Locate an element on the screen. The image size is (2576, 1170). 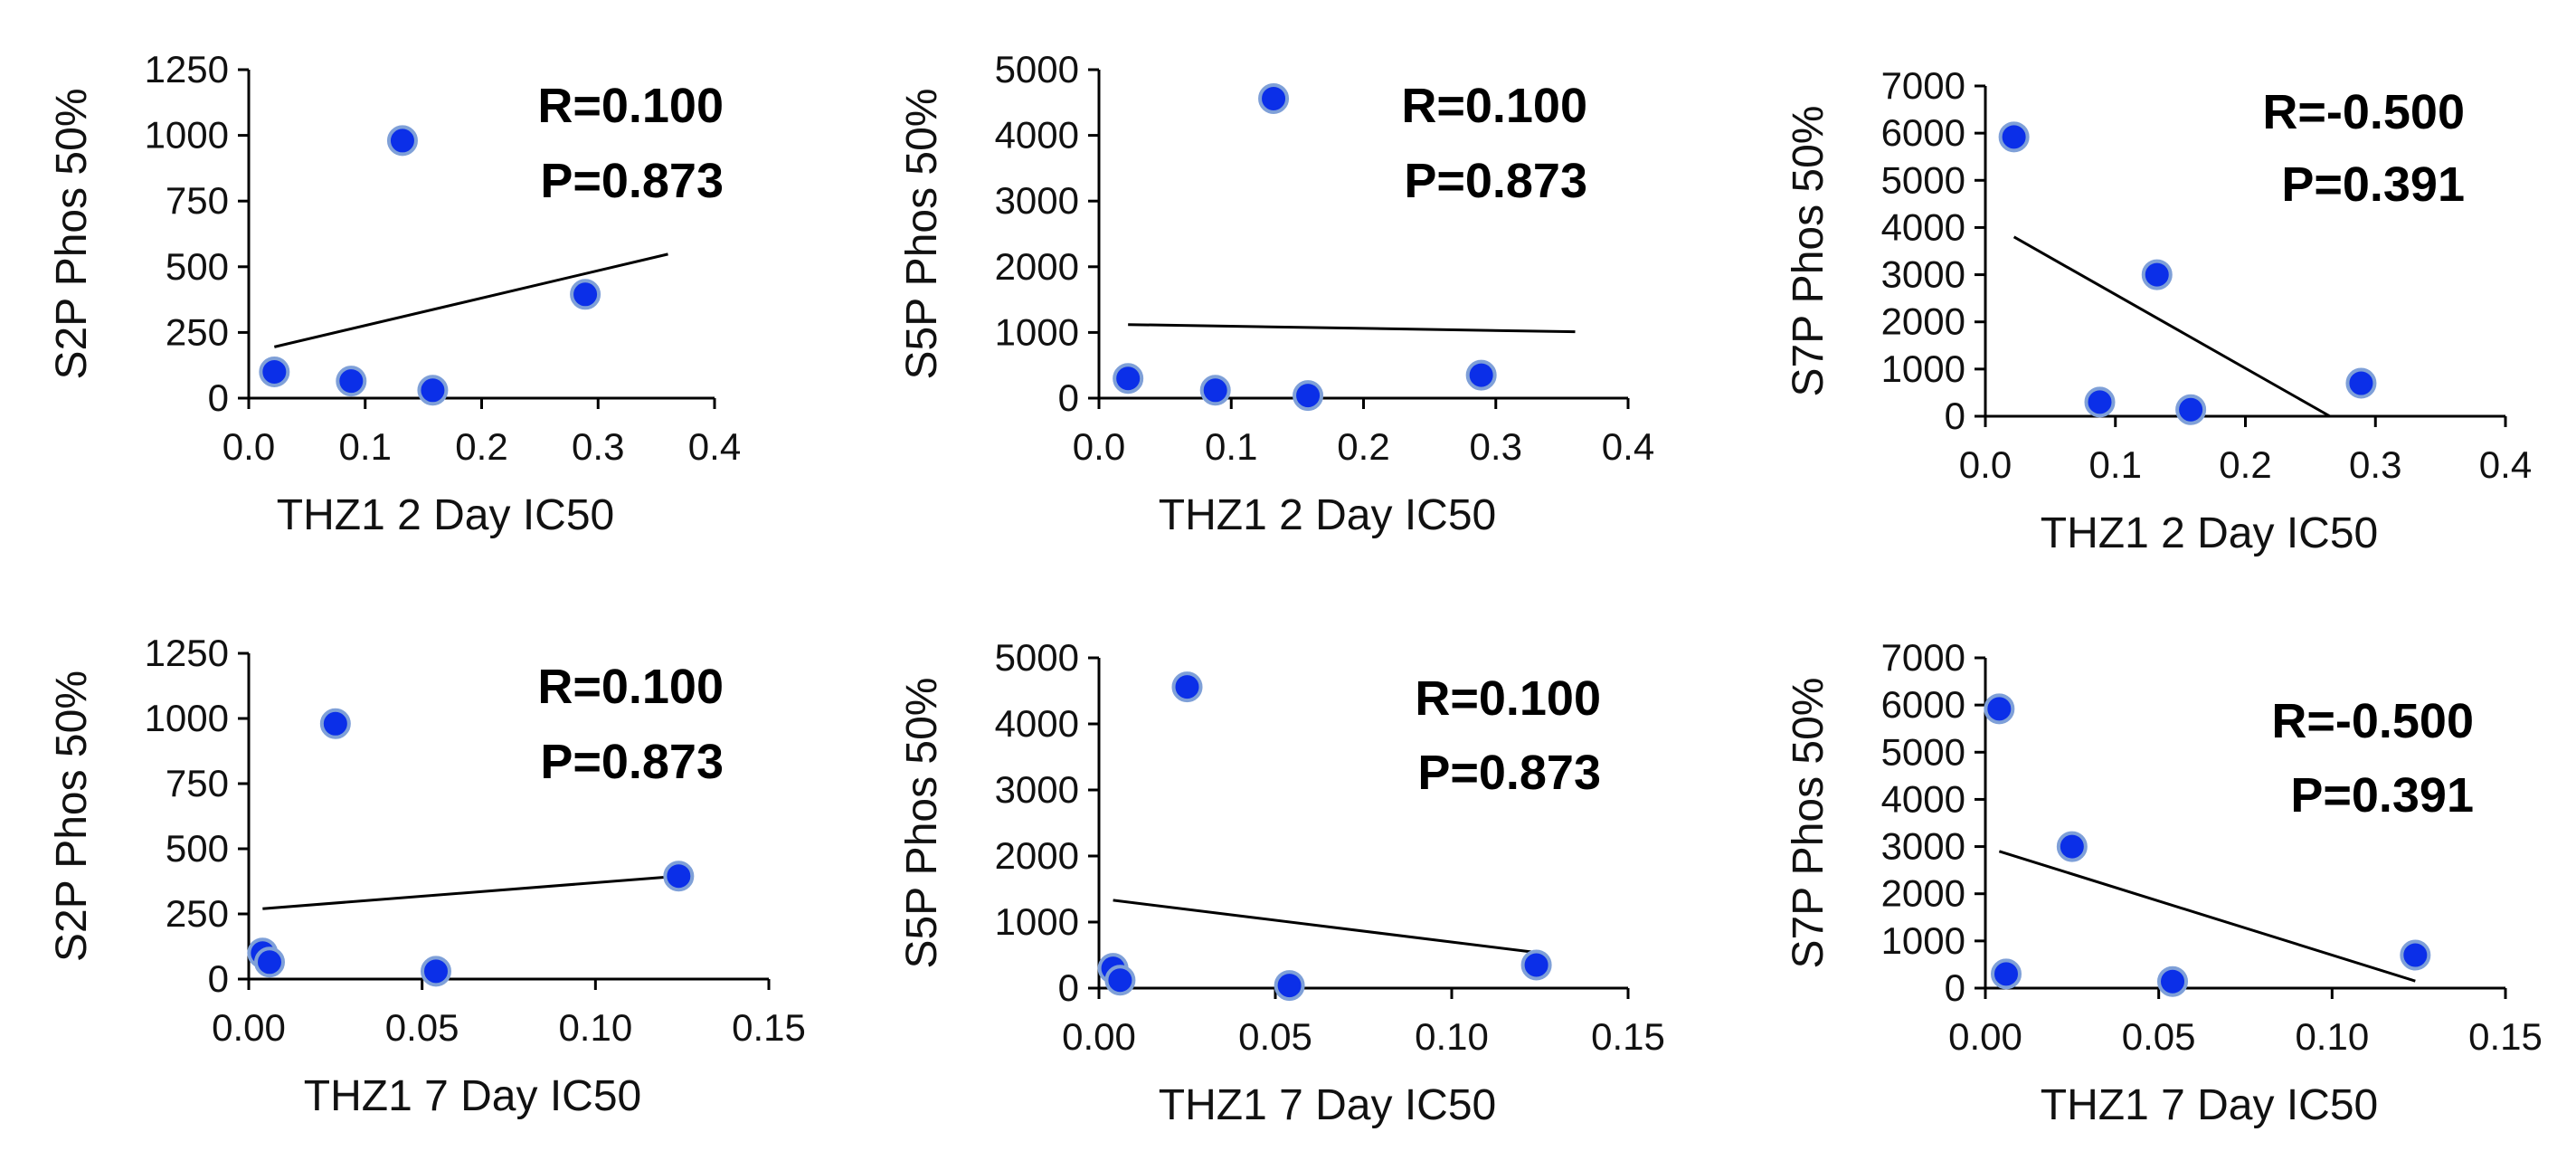
y-tick-label: 500 is located at coordinates (198, 267).